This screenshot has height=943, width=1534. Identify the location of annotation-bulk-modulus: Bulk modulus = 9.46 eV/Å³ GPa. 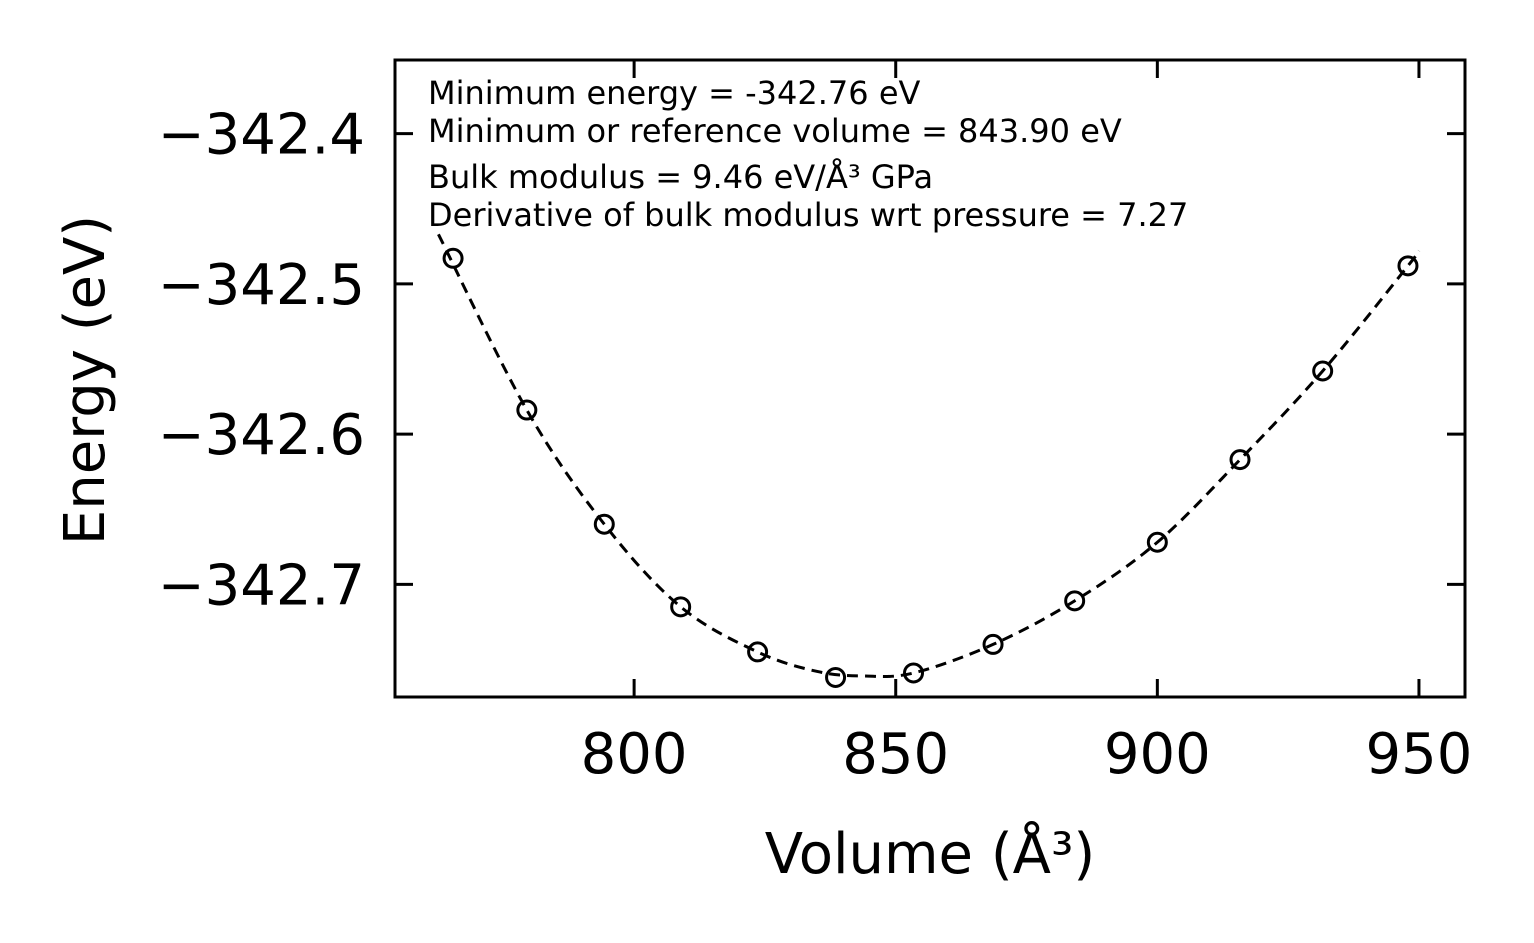
(680, 177).